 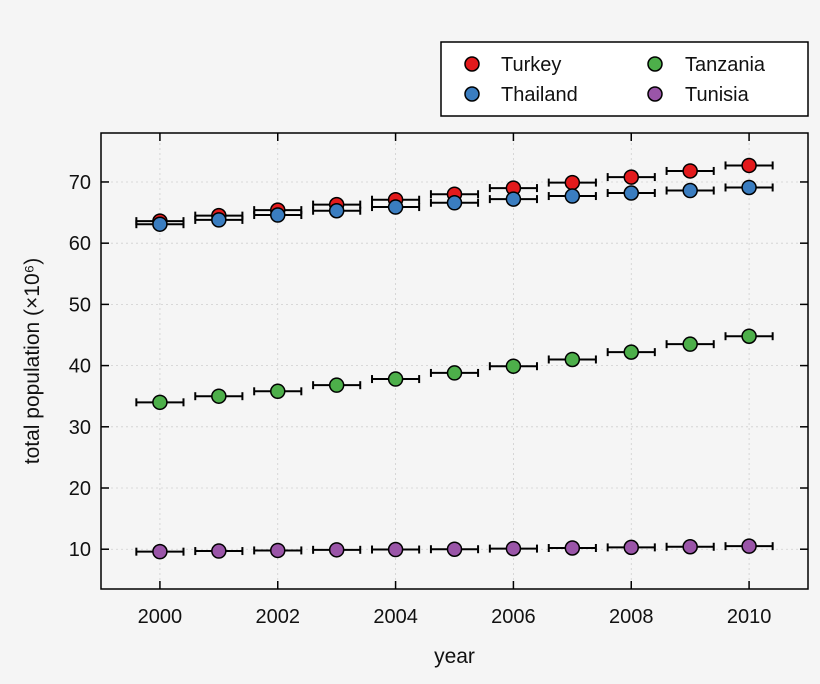 I want to click on legend-label-turkey: Turkey, so click(x=531, y=65).